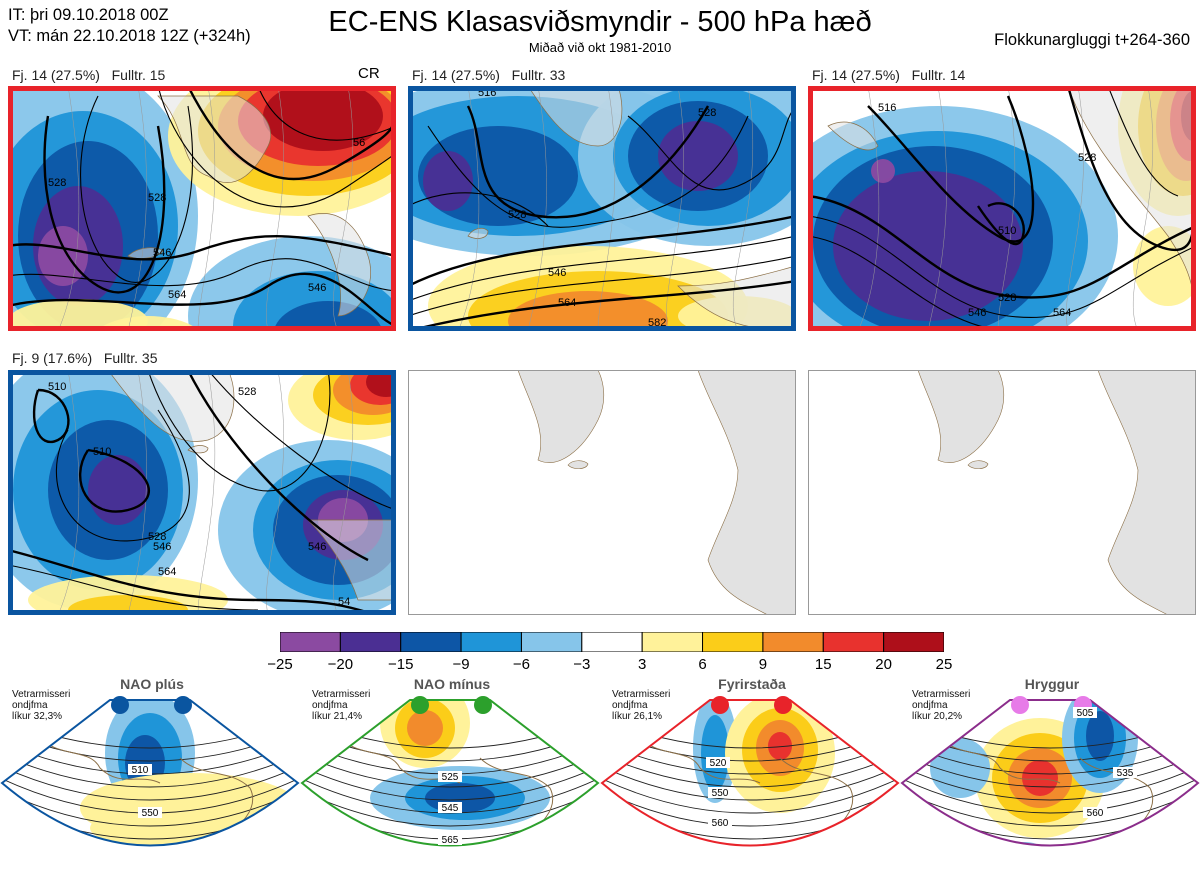 Image resolution: width=1200 pixels, height=878 pixels. What do you see at coordinates (369, 73) in the screenshot?
I see `cluster-1-badge: CR` at bounding box center [369, 73].